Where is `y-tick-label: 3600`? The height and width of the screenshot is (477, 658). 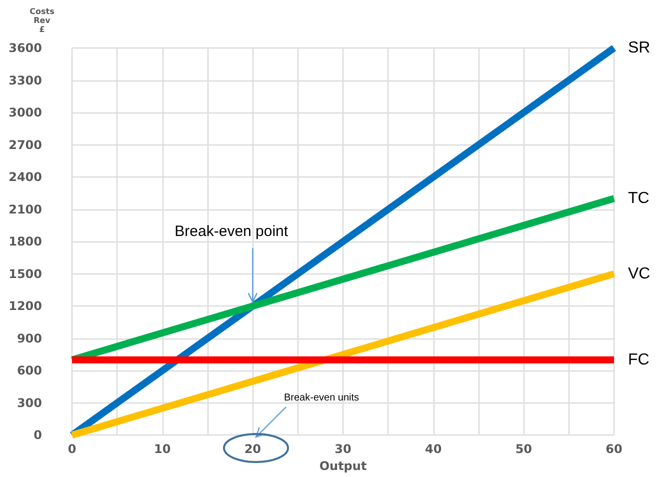 y-tick-label: 3600 is located at coordinates (25, 48).